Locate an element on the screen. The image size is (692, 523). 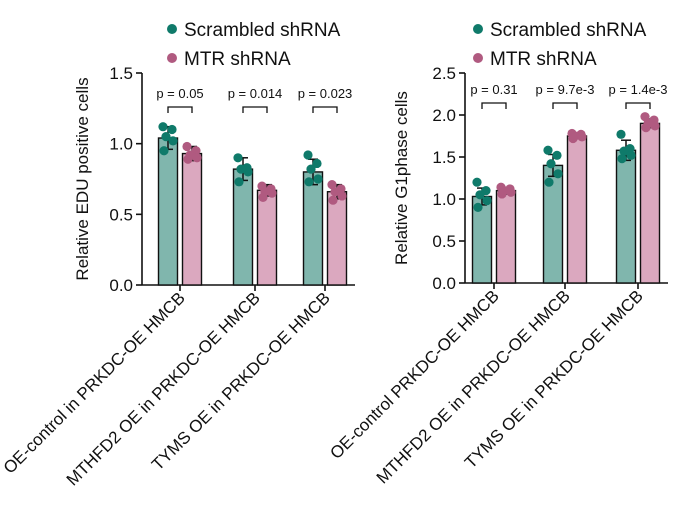
p-value-label: p = 0.023 is located at coordinates (325, 93).